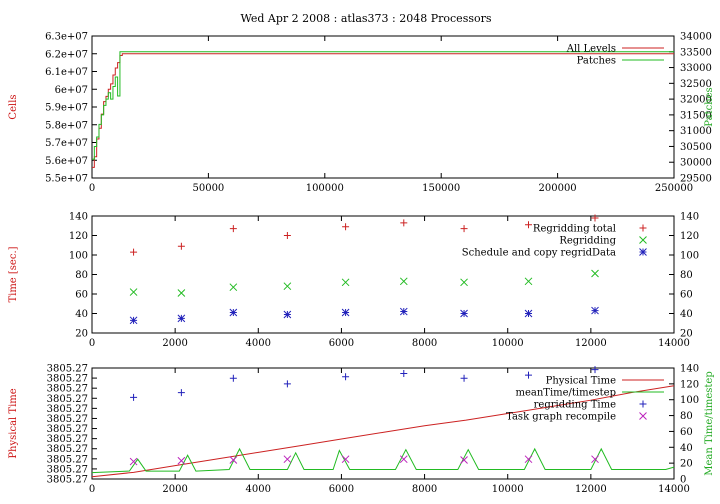  Describe the element at coordinates (78, 256) in the screenshot. I see `y-tick-label: 100` at that location.